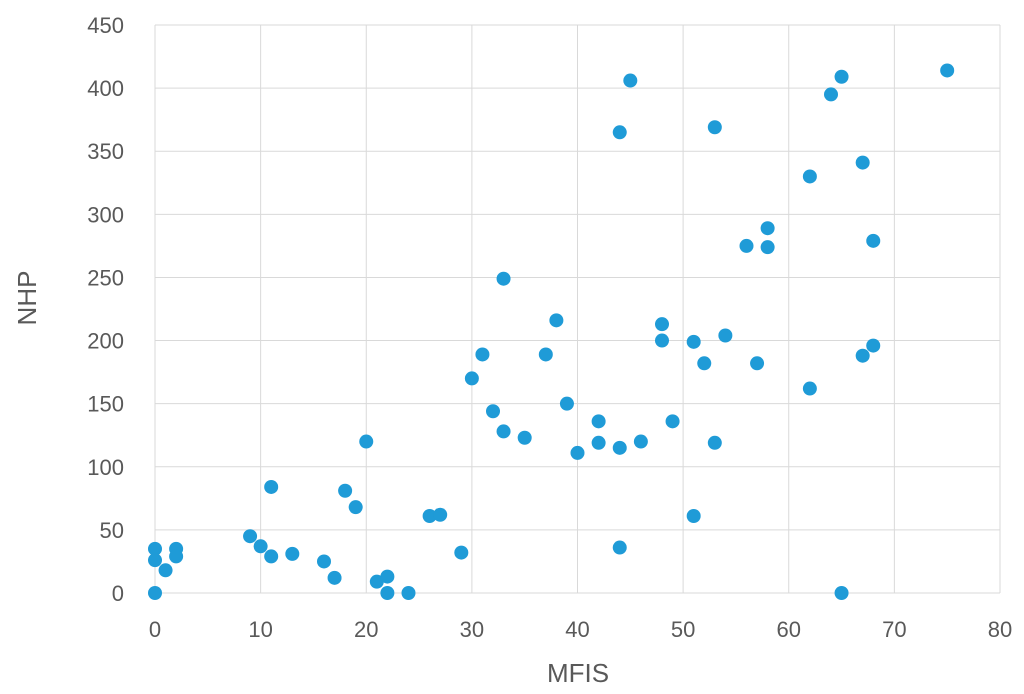 Image resolution: width=1024 pixels, height=694 pixels. I want to click on x-tick-label: 70, so click(894, 629).